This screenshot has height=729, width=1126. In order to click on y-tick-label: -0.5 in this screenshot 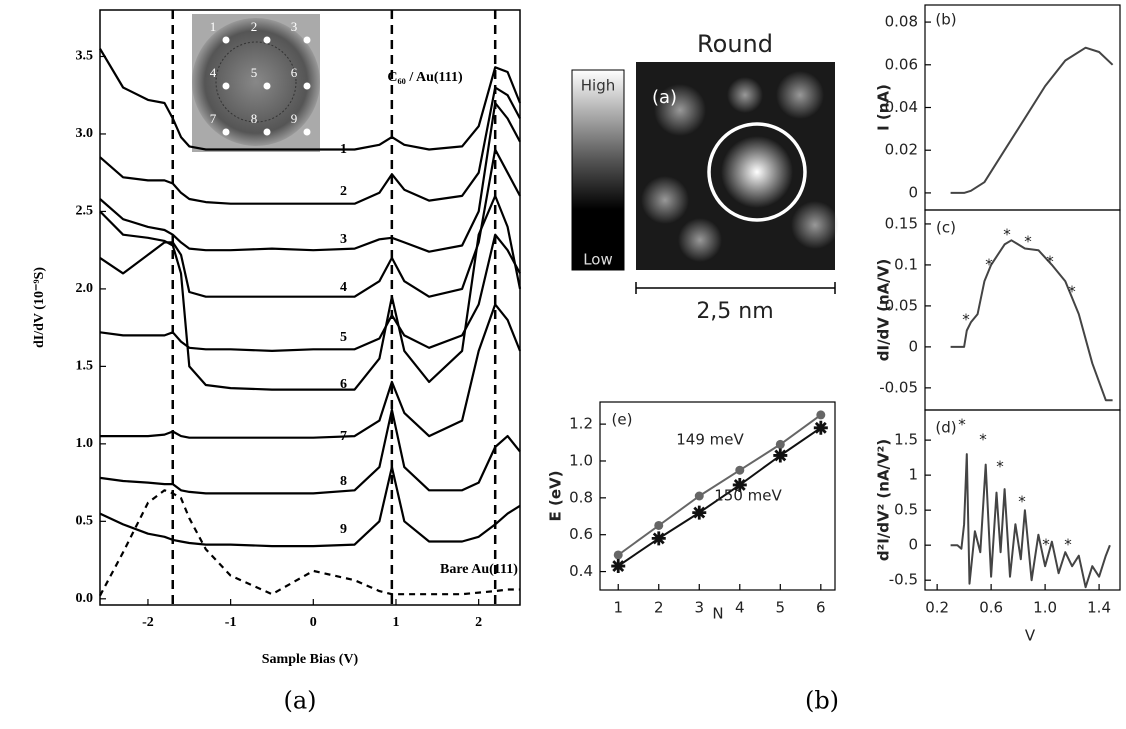, I will do `click(903, 580)`.